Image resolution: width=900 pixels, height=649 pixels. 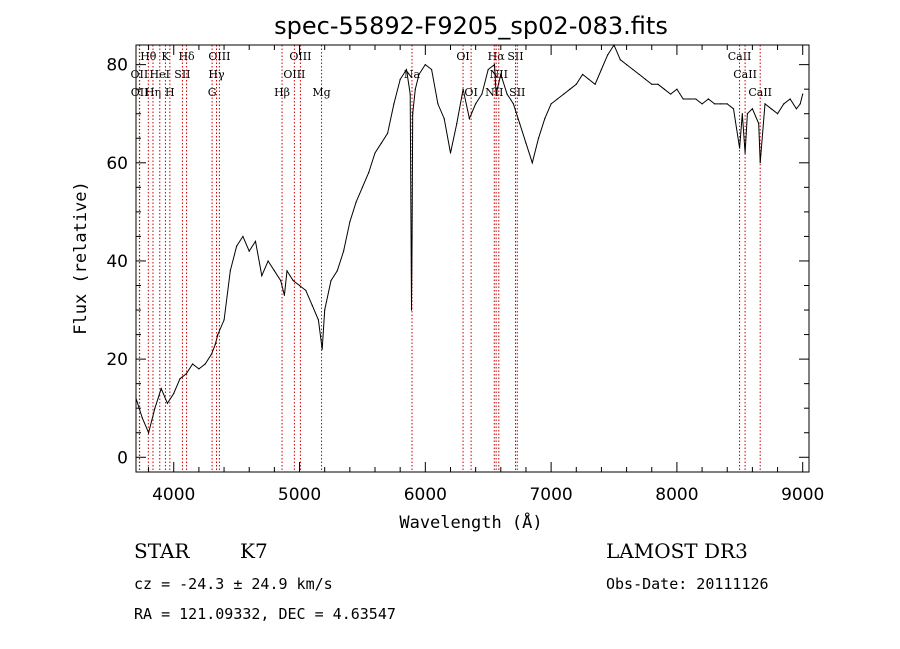 What do you see at coordinates (499, 74) in the screenshot?
I see `line-marker-label-21: NII` at bounding box center [499, 74].